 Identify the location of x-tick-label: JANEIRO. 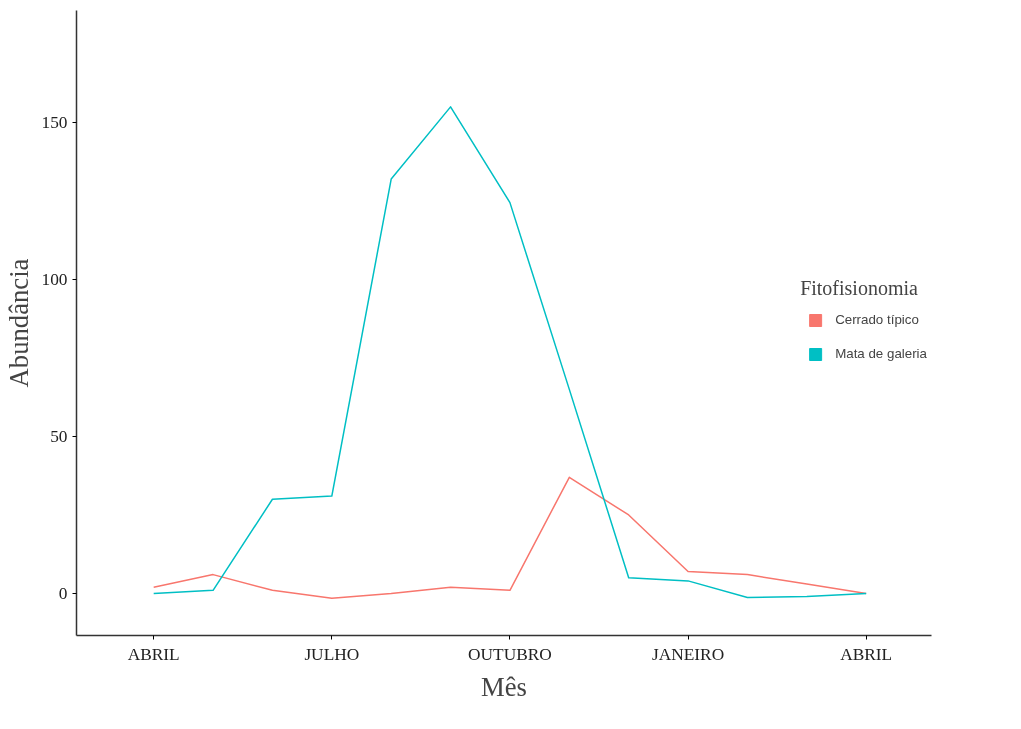
(688, 654).